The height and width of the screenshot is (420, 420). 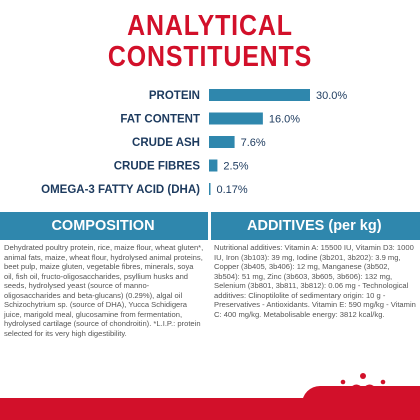 What do you see at coordinates (160, 120) in the screenshot?
I see `category-label: FAT CONTENT` at bounding box center [160, 120].